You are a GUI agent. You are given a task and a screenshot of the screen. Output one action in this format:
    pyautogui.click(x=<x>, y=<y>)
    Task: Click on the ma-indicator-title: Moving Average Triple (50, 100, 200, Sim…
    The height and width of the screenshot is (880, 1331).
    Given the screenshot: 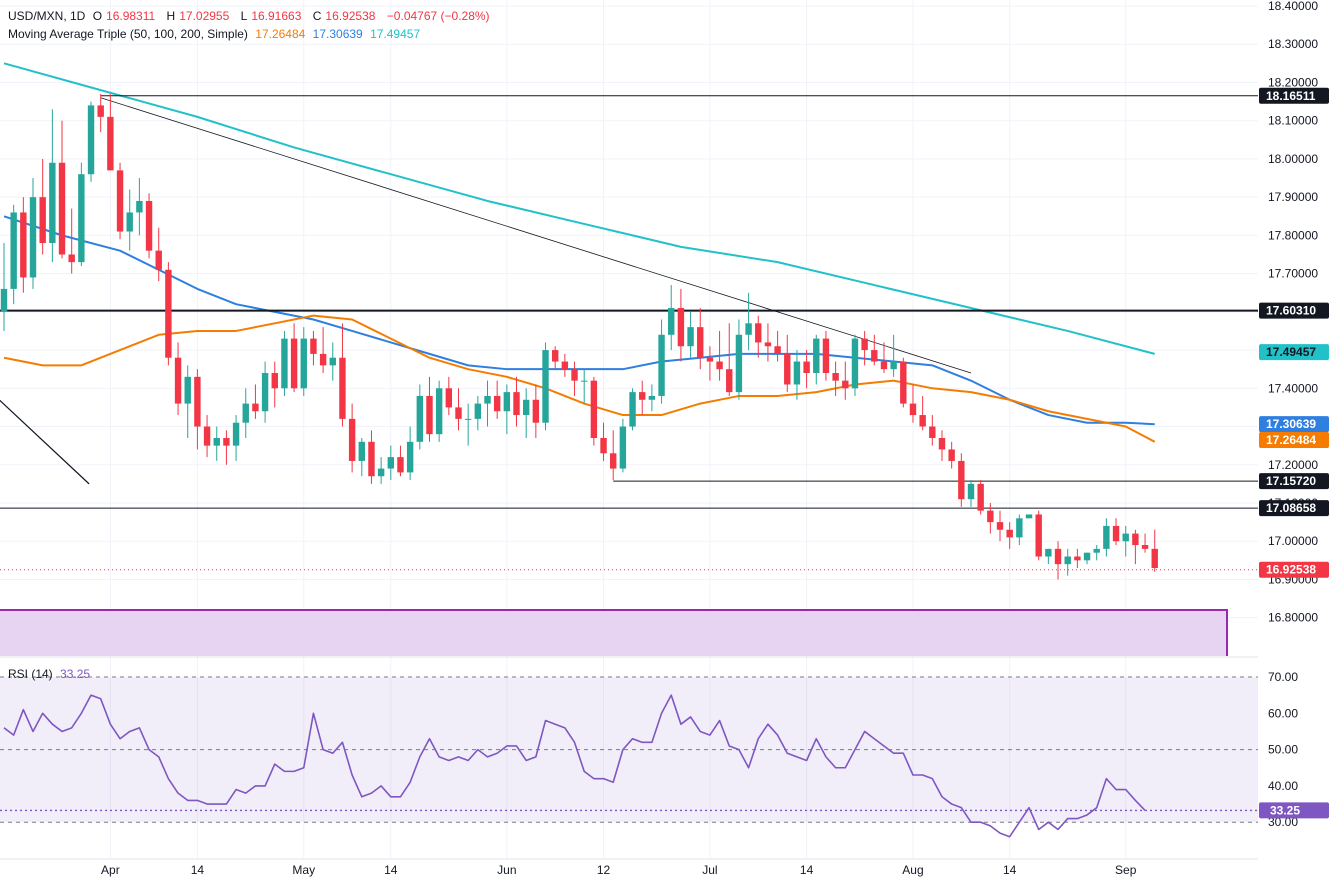 What is the action you would take?
    pyautogui.click(x=128, y=34)
    